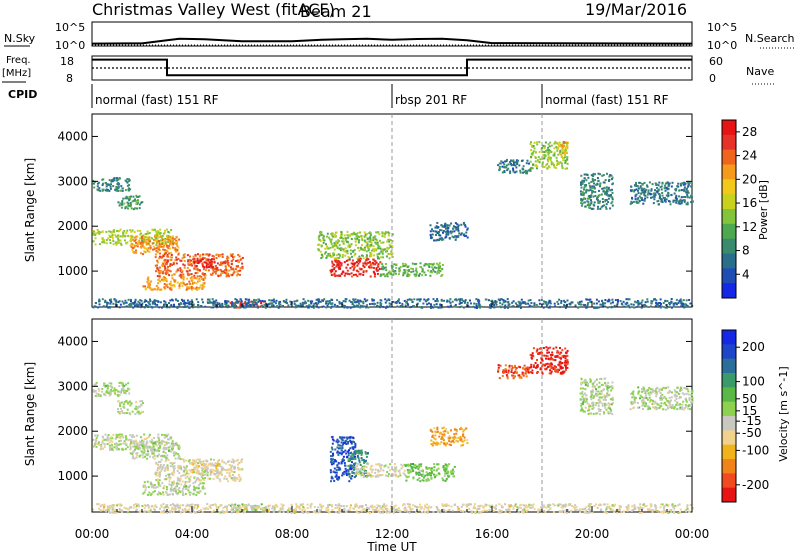 This screenshot has height=554, width=800. Describe the element at coordinates (20, 38) in the screenshot. I see `nsky-label: N.Sky` at that location.